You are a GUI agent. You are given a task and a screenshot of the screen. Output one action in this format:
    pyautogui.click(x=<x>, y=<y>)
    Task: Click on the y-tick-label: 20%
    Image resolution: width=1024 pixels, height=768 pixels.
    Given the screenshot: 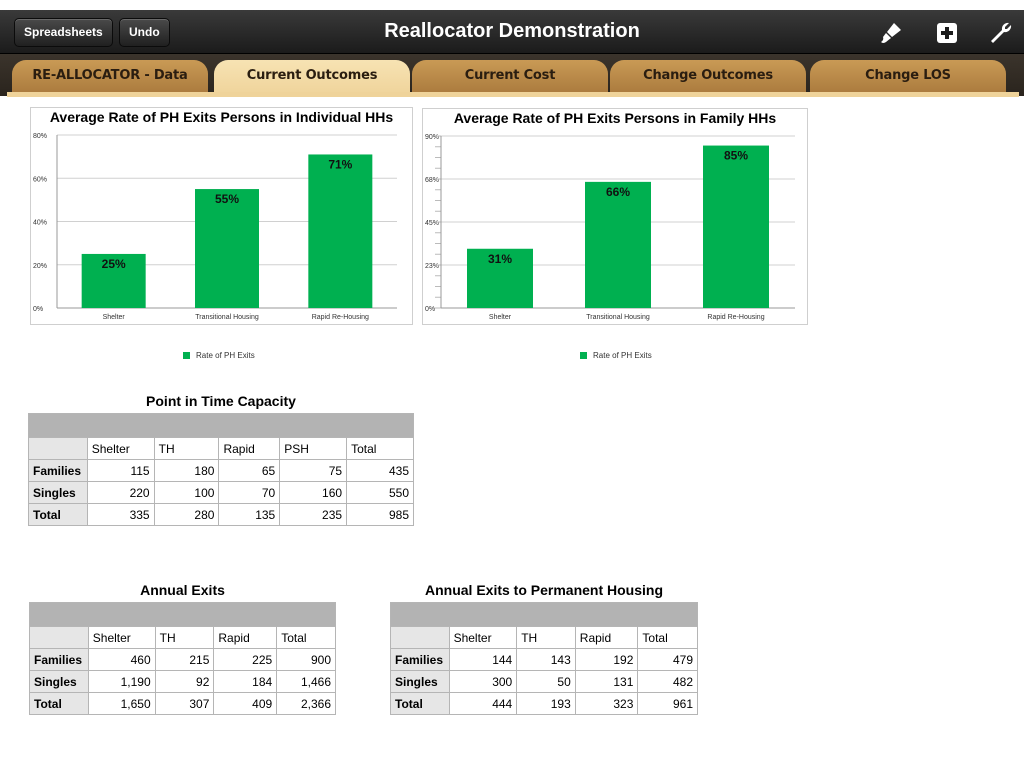 What is the action you would take?
    pyautogui.click(x=40, y=266)
    